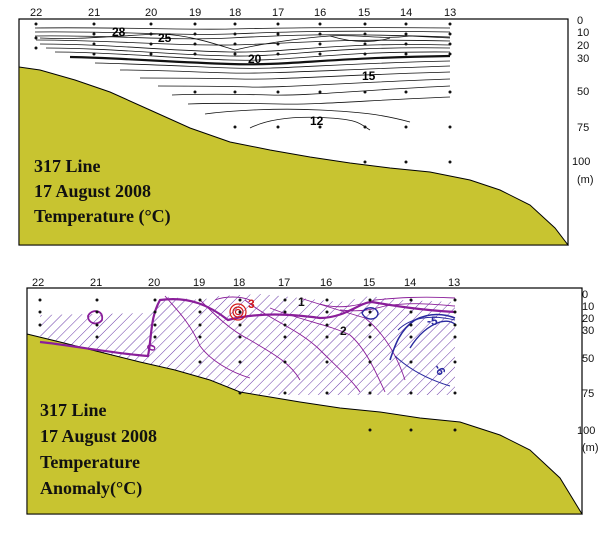 This screenshot has width=600, height=534. Describe the element at coordinates (588, 371) in the screenshot. I see `bottom-depth-labels: 0 10 20 30 50 75 100 (m)` at that location.